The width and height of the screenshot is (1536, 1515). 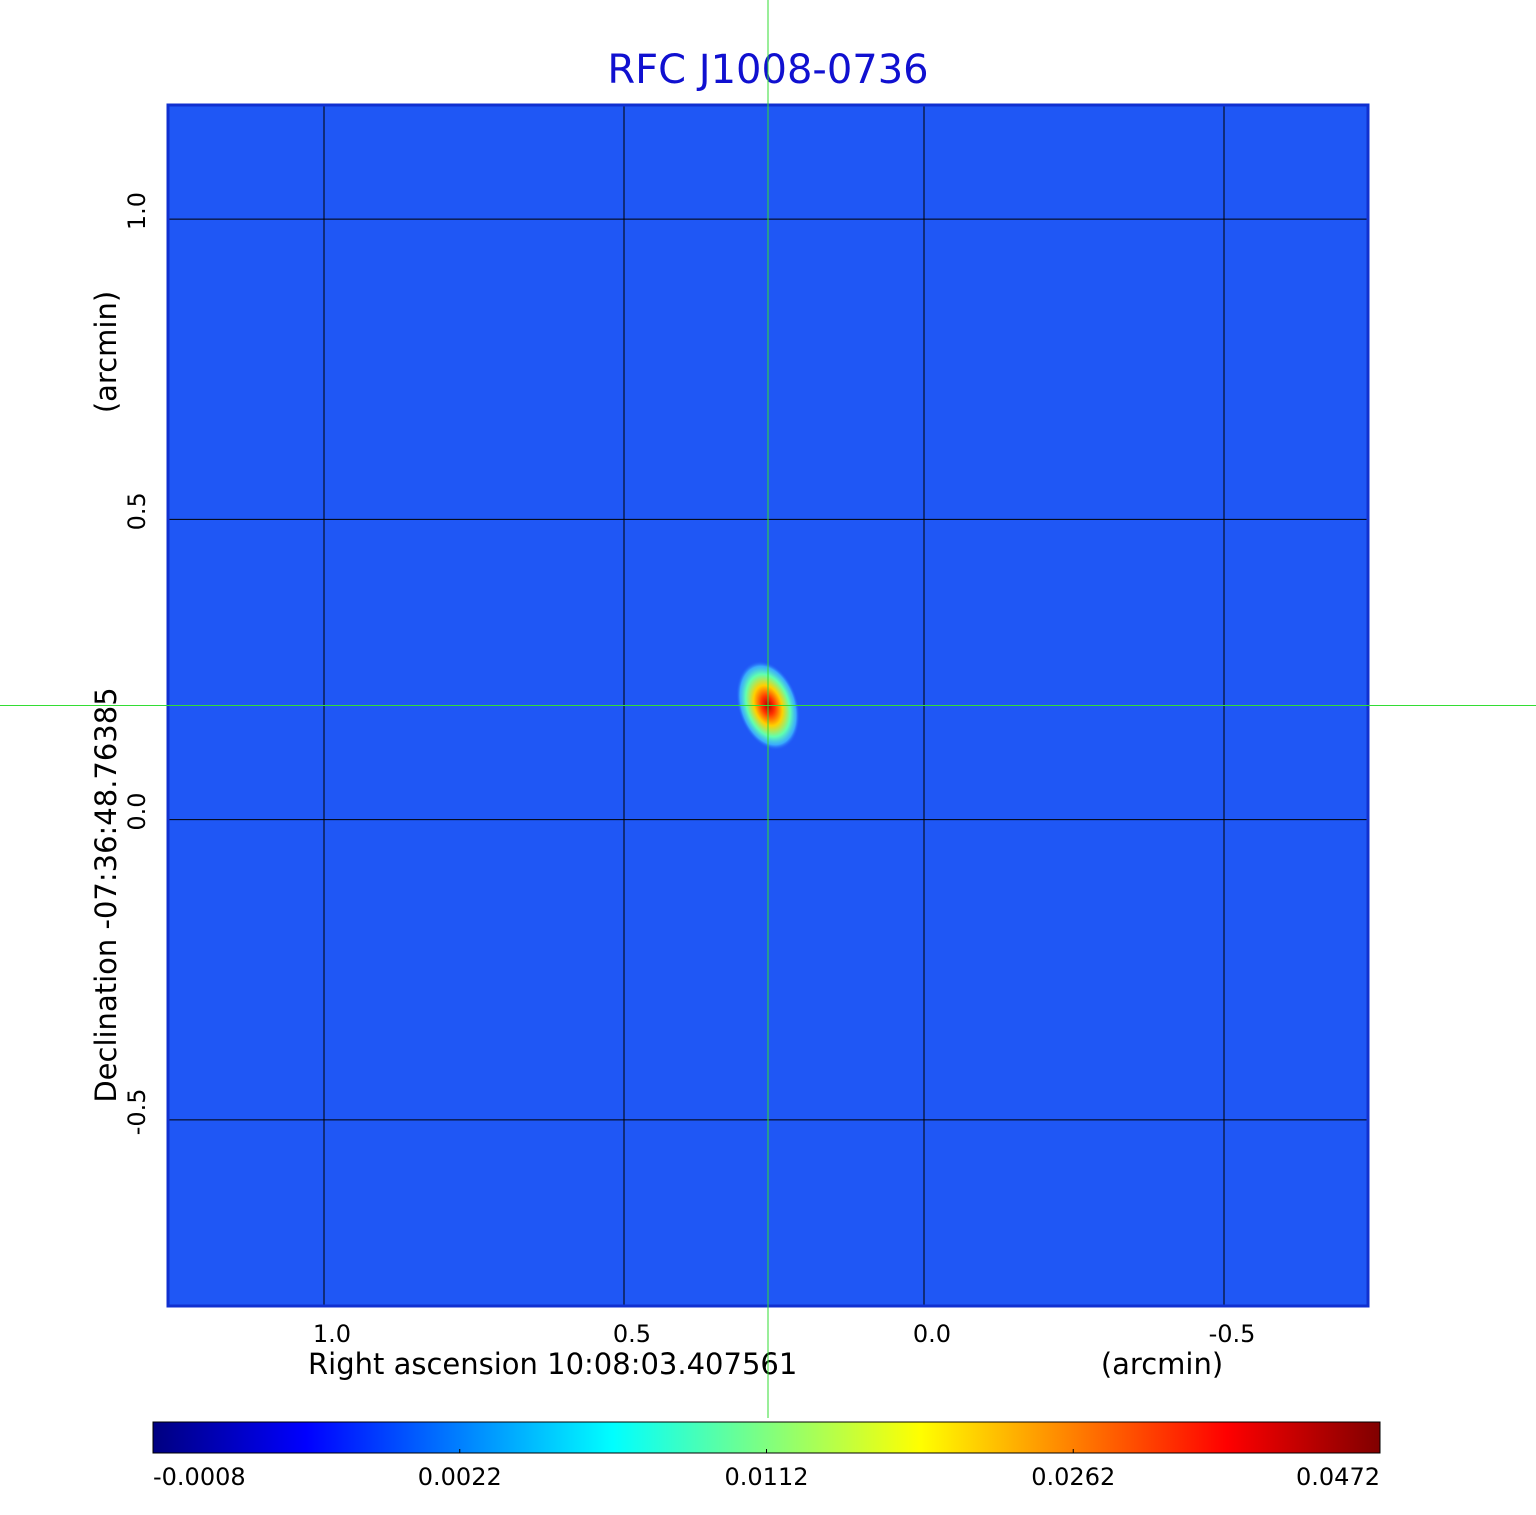 I want to click on y-tick-label: -0.5, so click(x=137, y=1111).